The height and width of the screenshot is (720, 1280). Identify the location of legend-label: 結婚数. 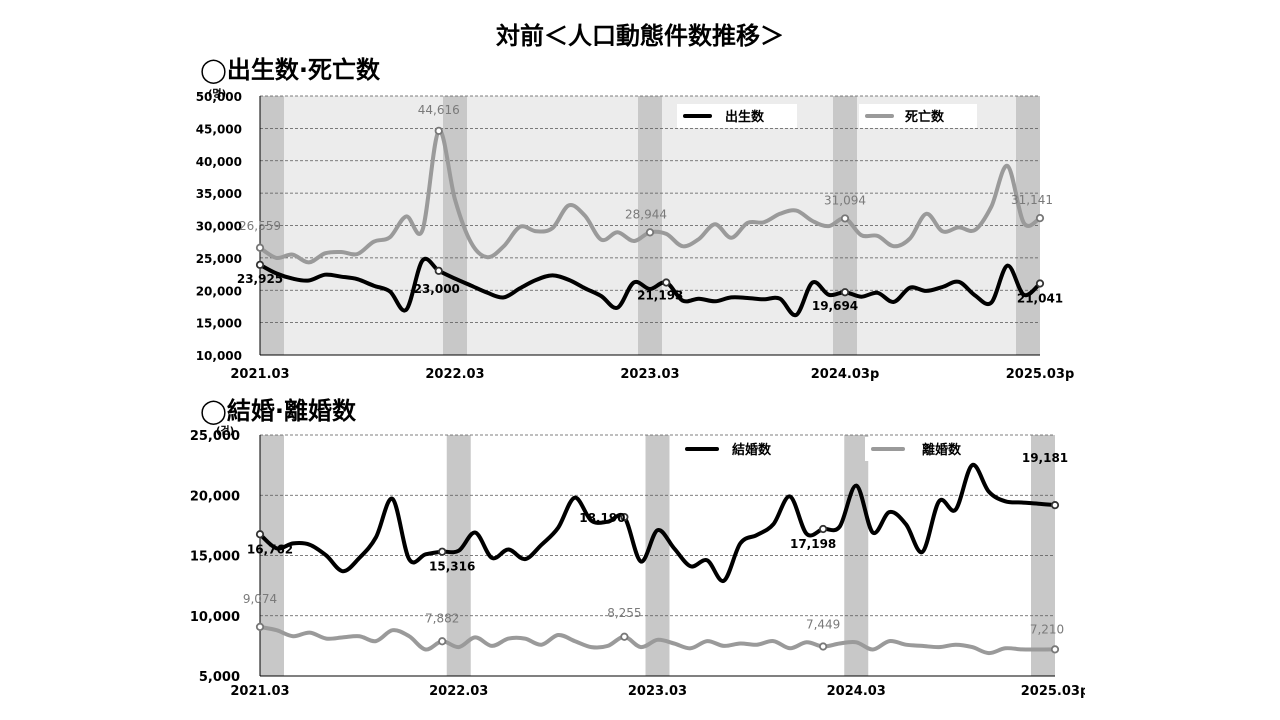
(752, 450).